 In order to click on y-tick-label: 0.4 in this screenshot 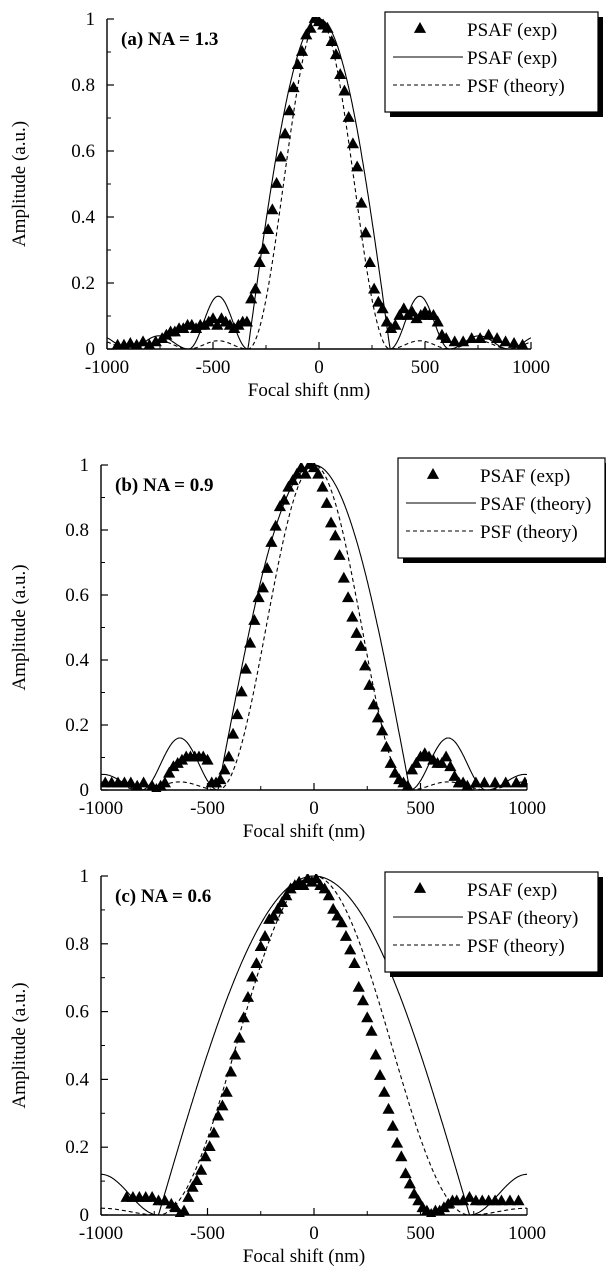, I will do `click(77, 1079)`.